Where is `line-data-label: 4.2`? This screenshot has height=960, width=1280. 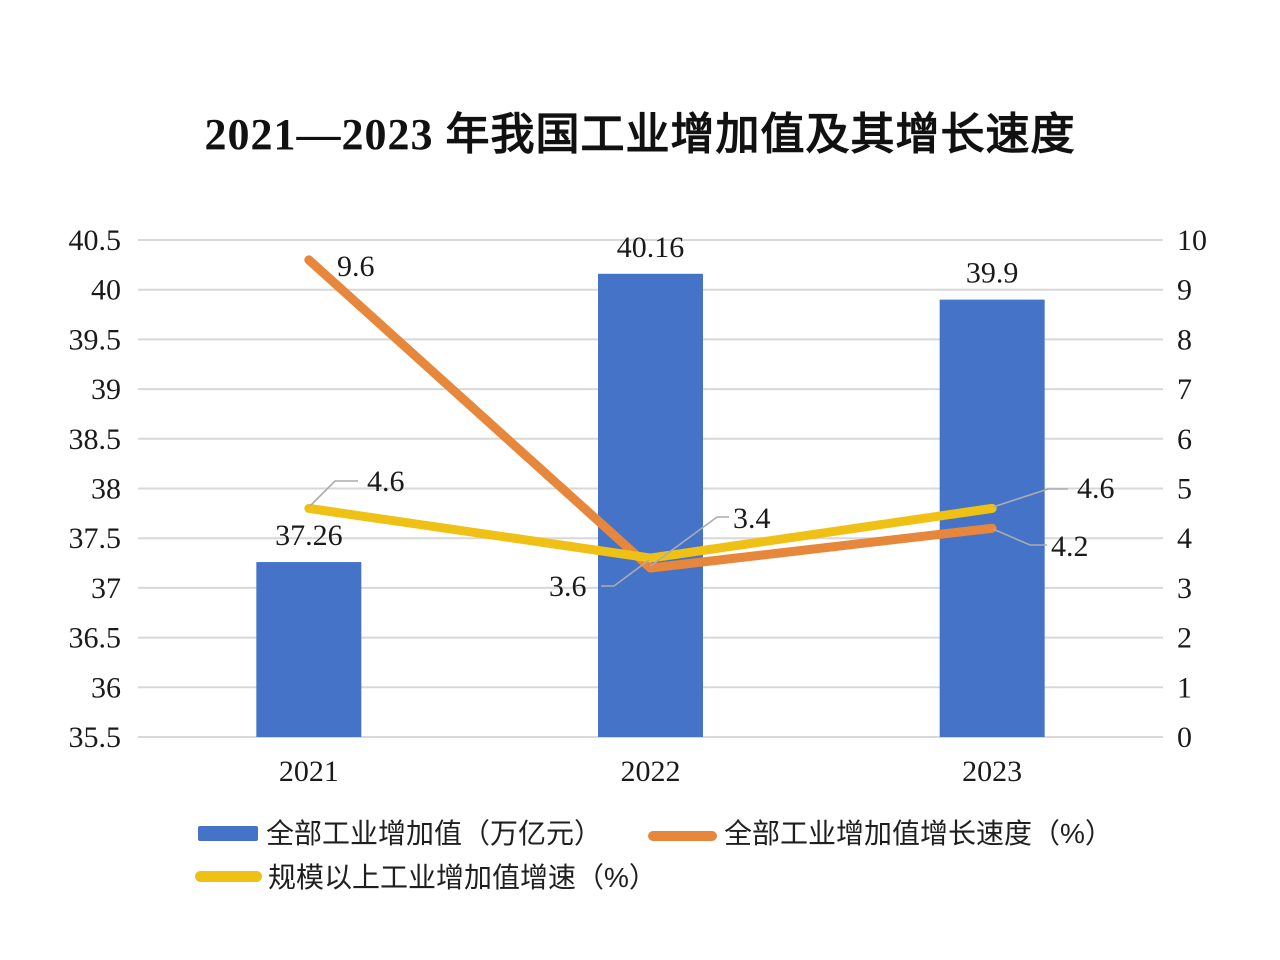
line-data-label: 4.2 is located at coordinates (1070, 546).